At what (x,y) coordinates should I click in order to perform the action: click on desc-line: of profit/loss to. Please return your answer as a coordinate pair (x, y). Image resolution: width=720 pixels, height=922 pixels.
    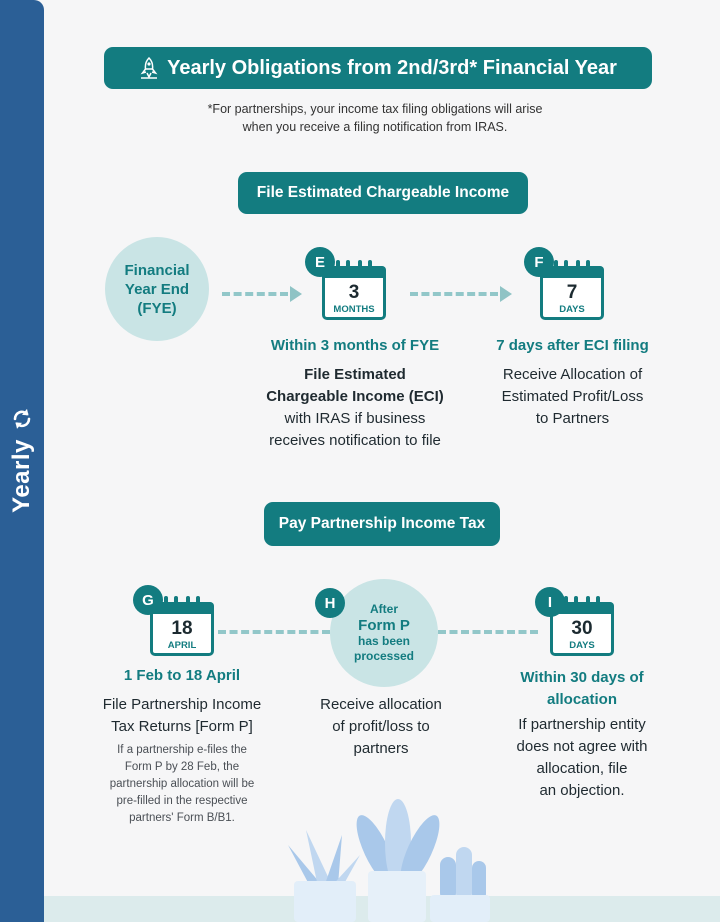
    Looking at the image, I should click on (381, 726).